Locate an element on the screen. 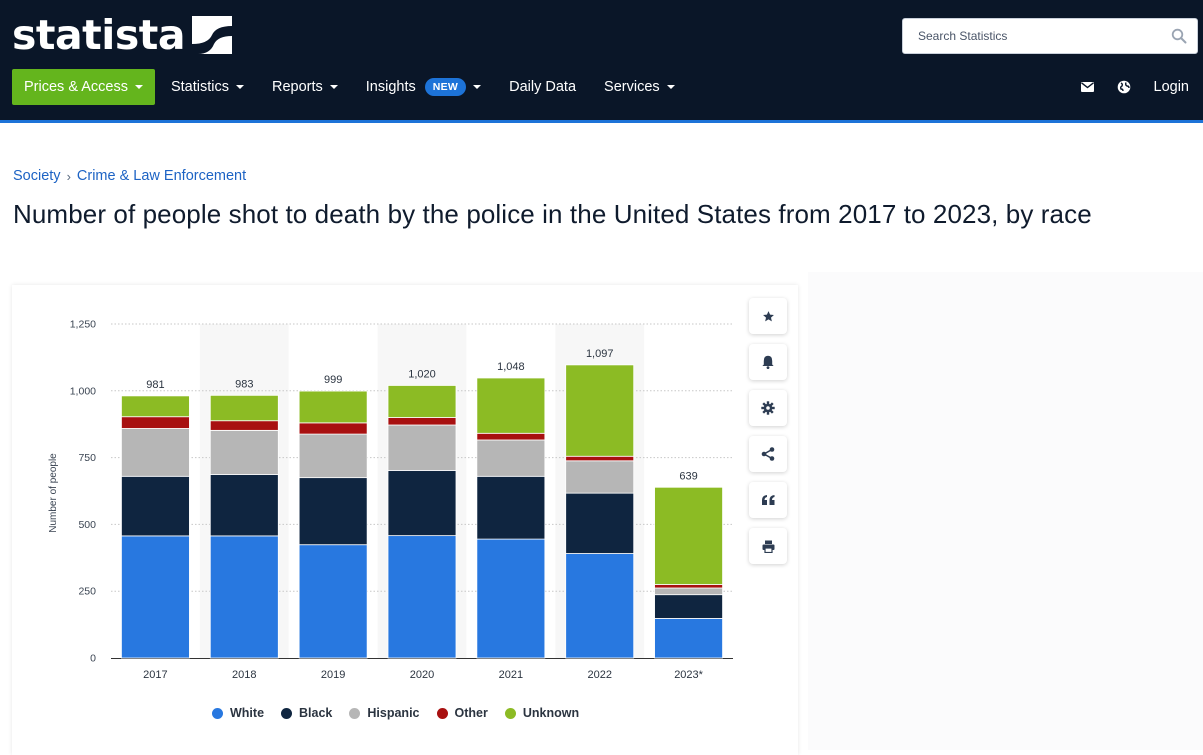 The height and width of the screenshot is (755, 1203). nav-label: Insights is located at coordinates (390, 87).